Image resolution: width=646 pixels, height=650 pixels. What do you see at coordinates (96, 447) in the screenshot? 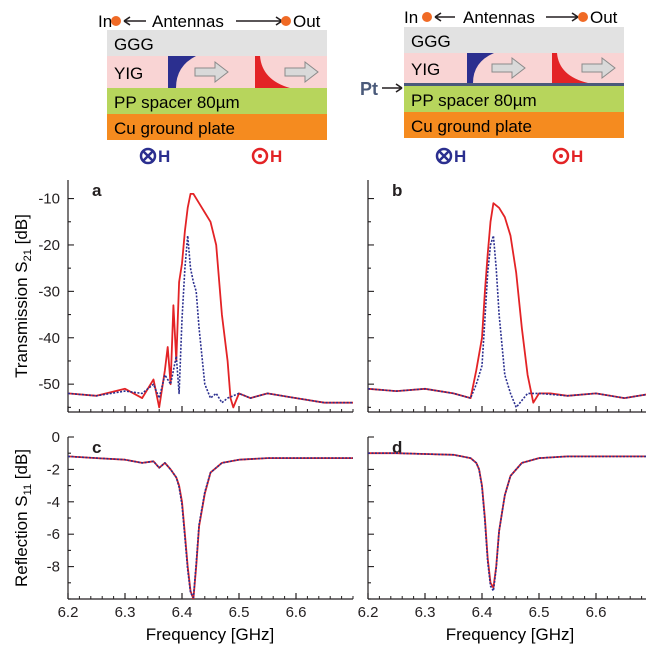
I see `panel-label-c: c` at bounding box center [96, 447].